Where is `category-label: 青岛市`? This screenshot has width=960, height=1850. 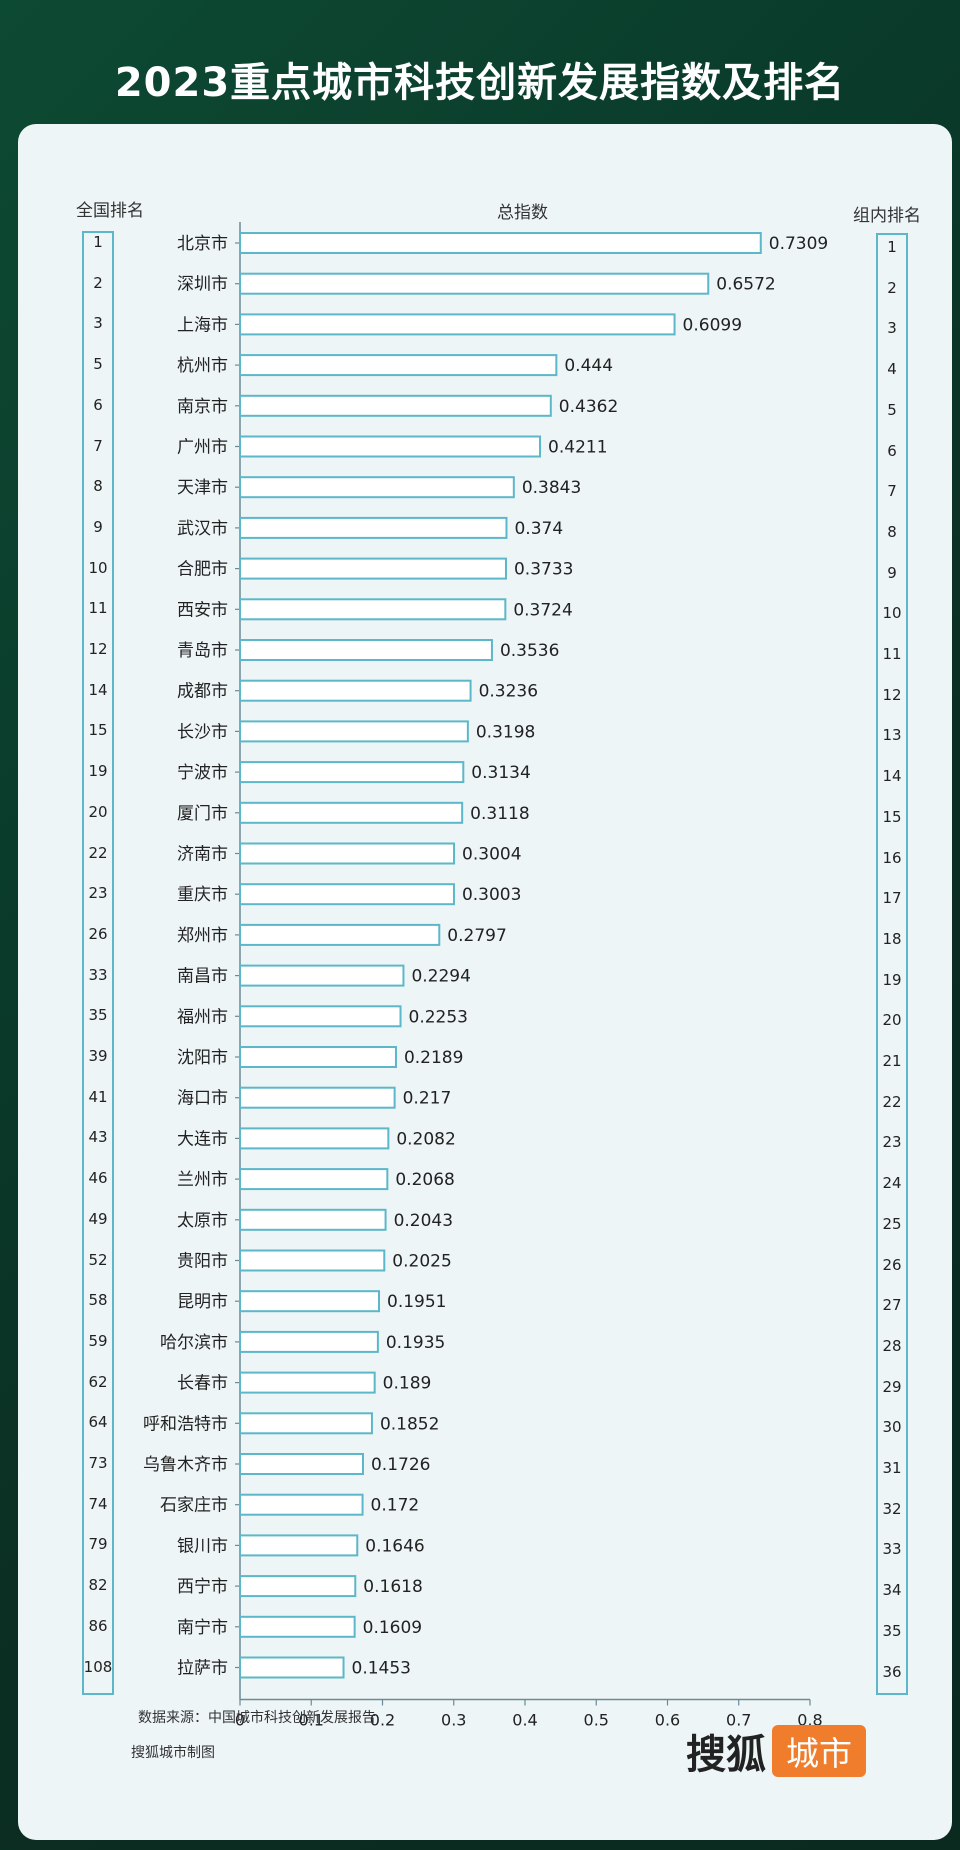
category-label: 青岛市 is located at coordinates (202, 651).